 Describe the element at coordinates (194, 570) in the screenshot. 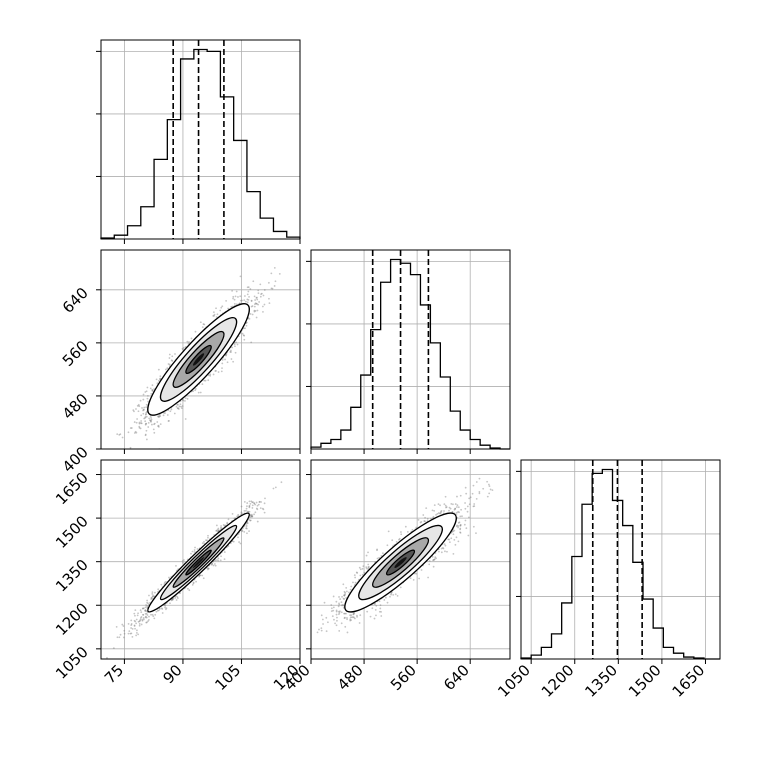

I see `scatter-layer` at that location.